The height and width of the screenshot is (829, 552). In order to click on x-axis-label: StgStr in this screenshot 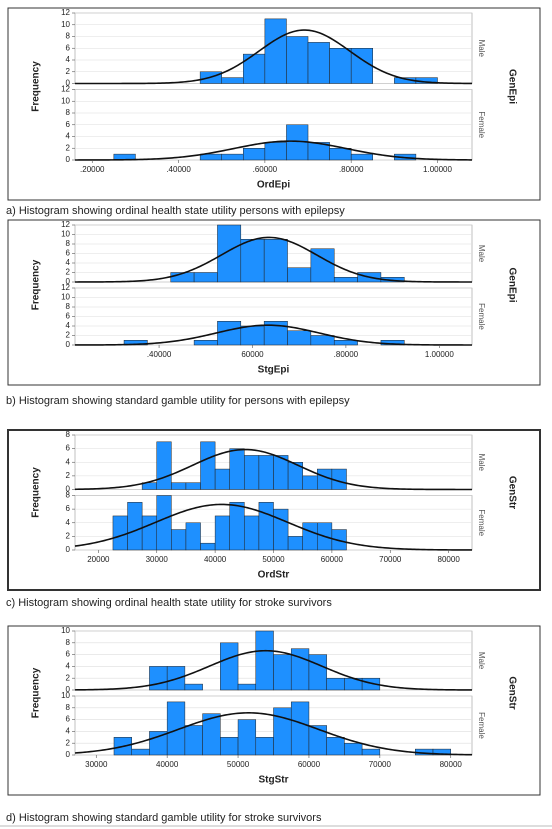, I will do `click(274, 780)`.